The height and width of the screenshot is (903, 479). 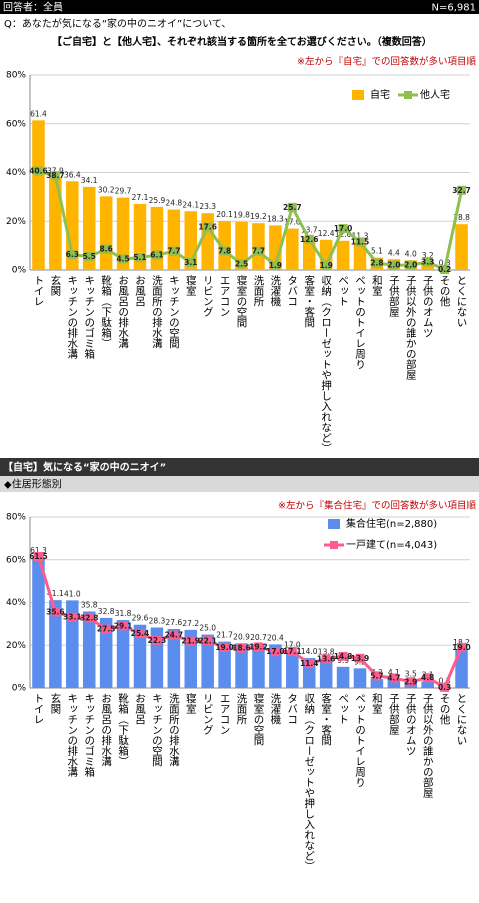 What do you see at coordinates (239, 467) in the screenshot?
I see `section-bar` at bounding box center [239, 467].